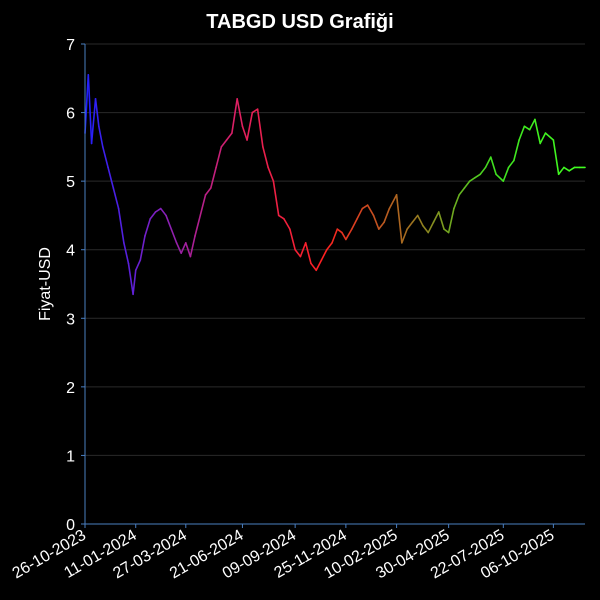 This screenshot has height=600, width=600. What do you see at coordinates (70, 525) in the screenshot?
I see `y-tick-label: 0` at bounding box center [70, 525].